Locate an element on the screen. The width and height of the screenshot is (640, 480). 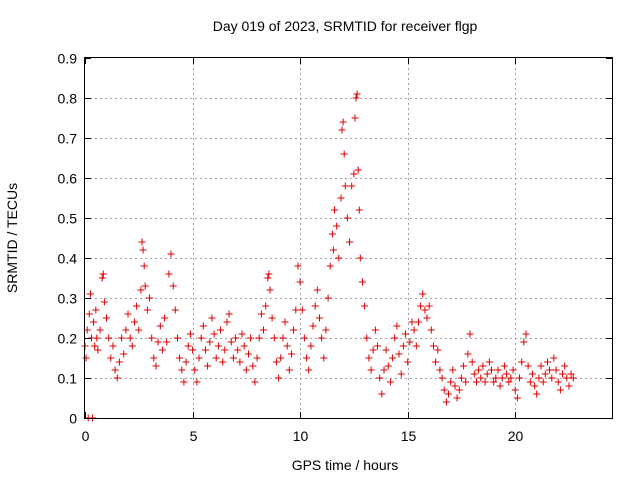
y-tick-label: 0 is located at coordinates (73, 419).